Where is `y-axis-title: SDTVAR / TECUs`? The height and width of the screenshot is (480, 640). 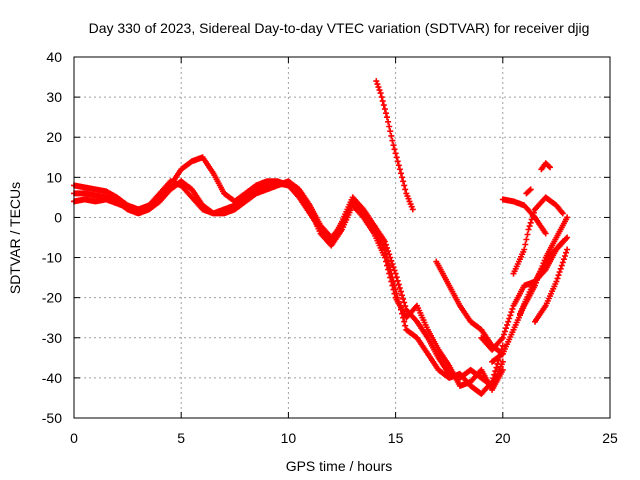
y-axis-title: SDTVAR / TECUs is located at coordinates (15, 238).